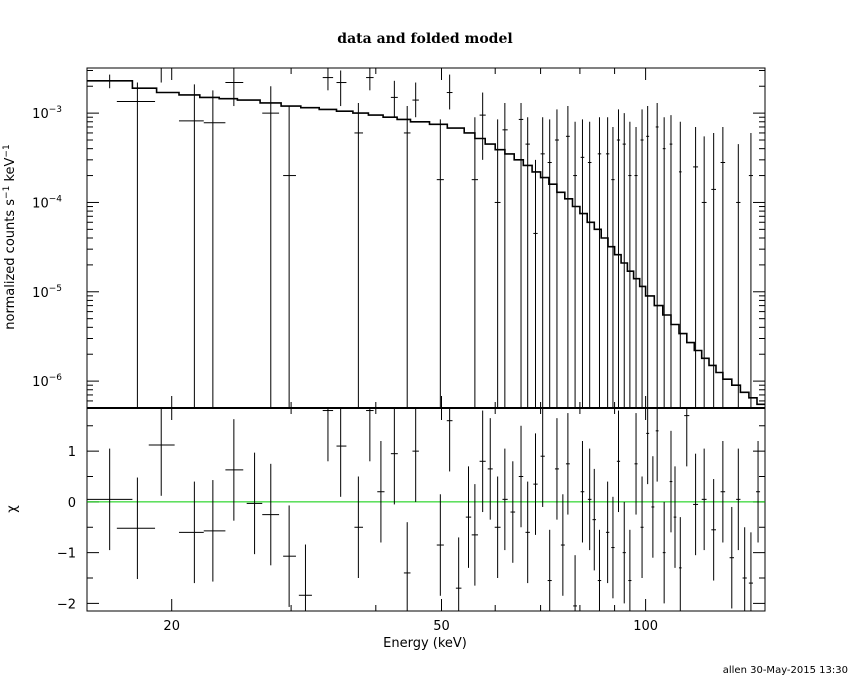 The image size is (850, 680). Describe the element at coordinates (66, 604) in the screenshot. I see `y-tick-label: −2` at that location.